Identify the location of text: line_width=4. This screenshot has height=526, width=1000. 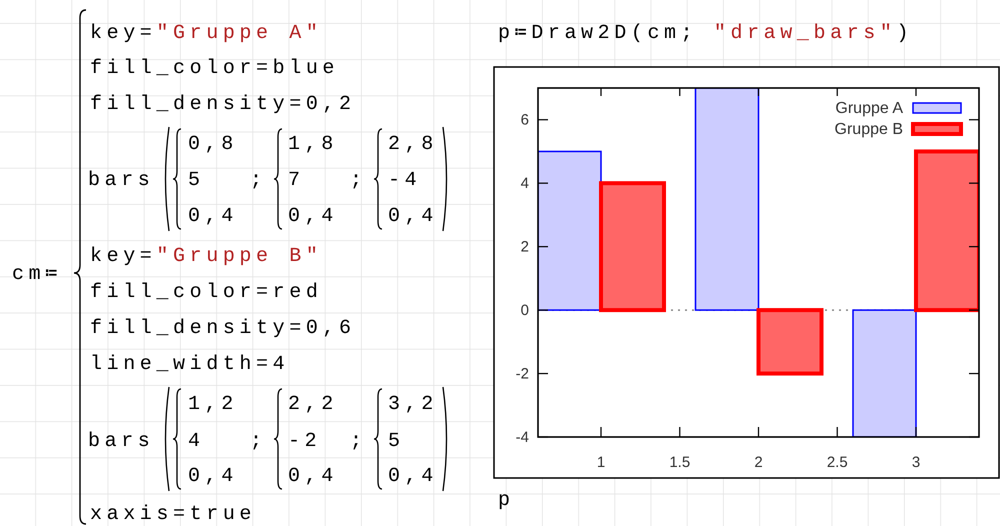
(190, 364).